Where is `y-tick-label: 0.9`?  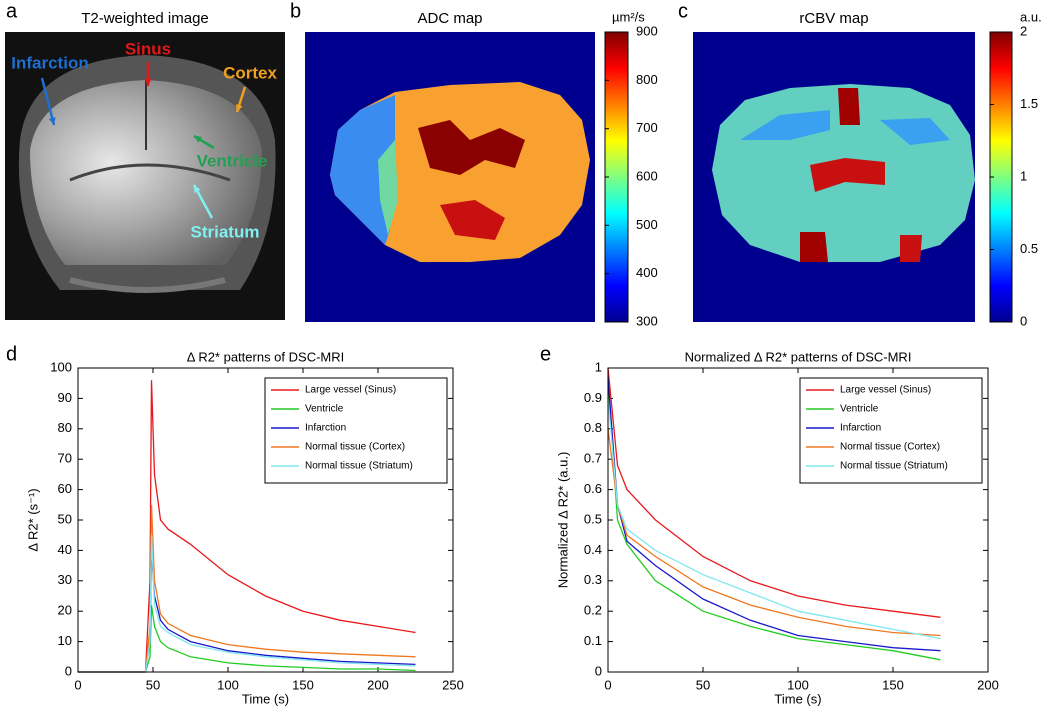
y-tick-label: 0.9 is located at coordinates (593, 397).